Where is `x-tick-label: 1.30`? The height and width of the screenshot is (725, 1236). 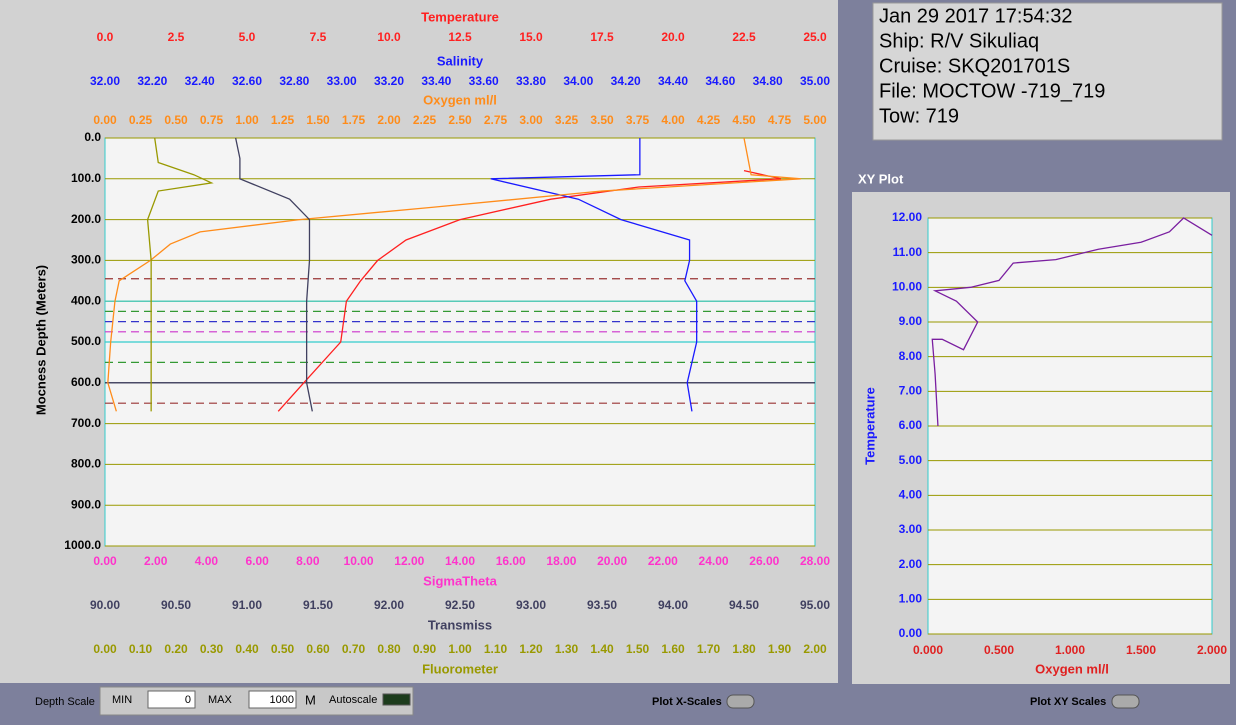
x-tick-label: 1.30 is located at coordinates (567, 649).